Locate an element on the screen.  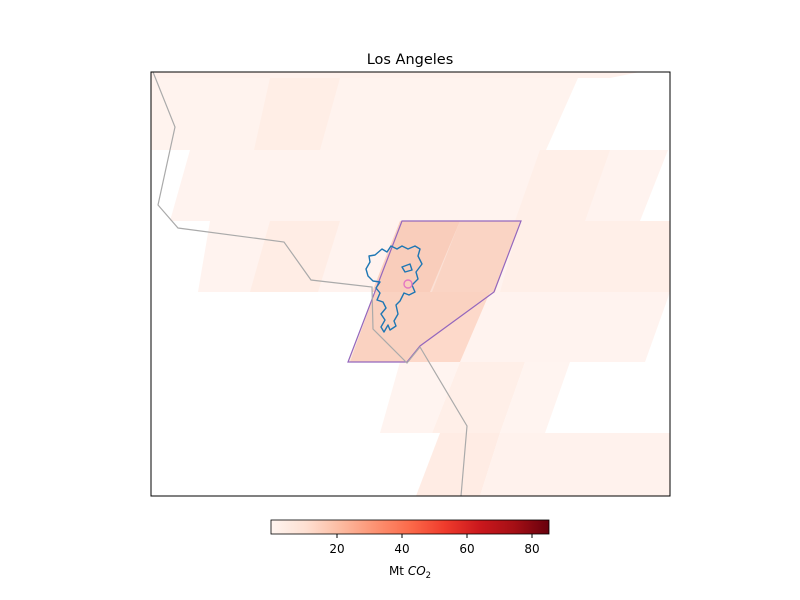
colorbar-tick-label: 60 is located at coordinates (466, 549).